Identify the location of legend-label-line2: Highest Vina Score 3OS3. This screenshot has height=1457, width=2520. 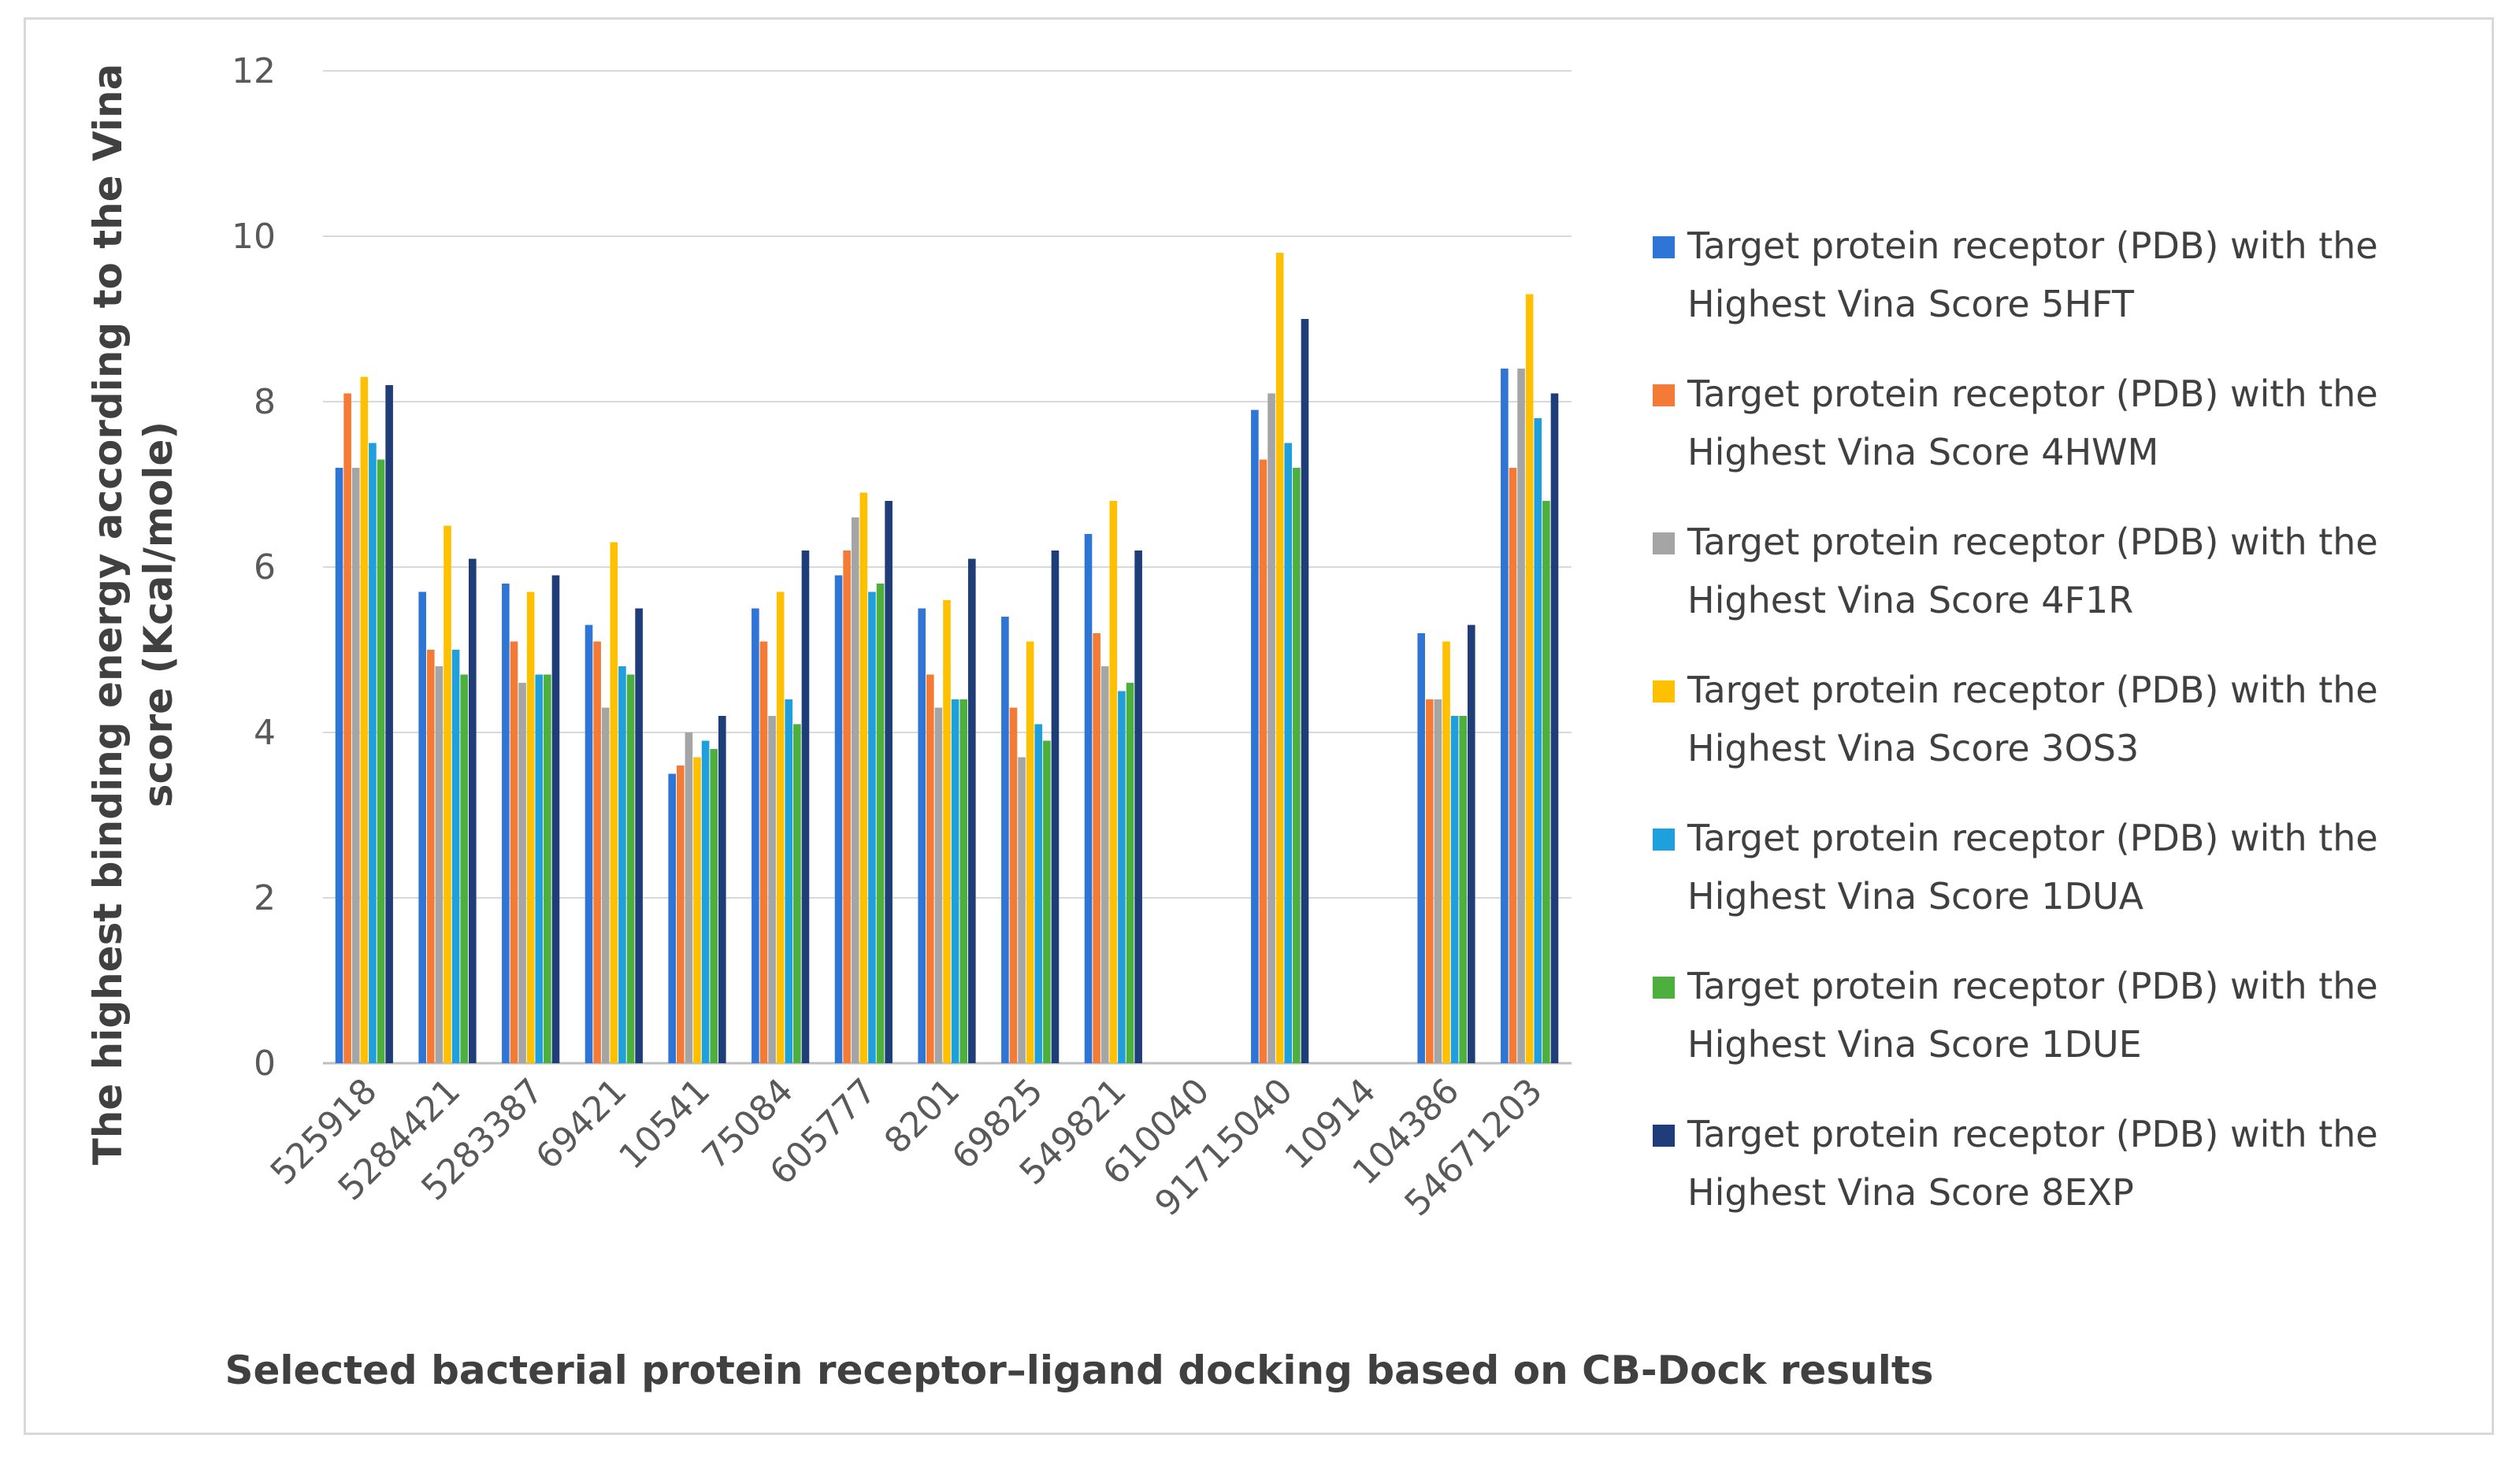
(1913, 748).